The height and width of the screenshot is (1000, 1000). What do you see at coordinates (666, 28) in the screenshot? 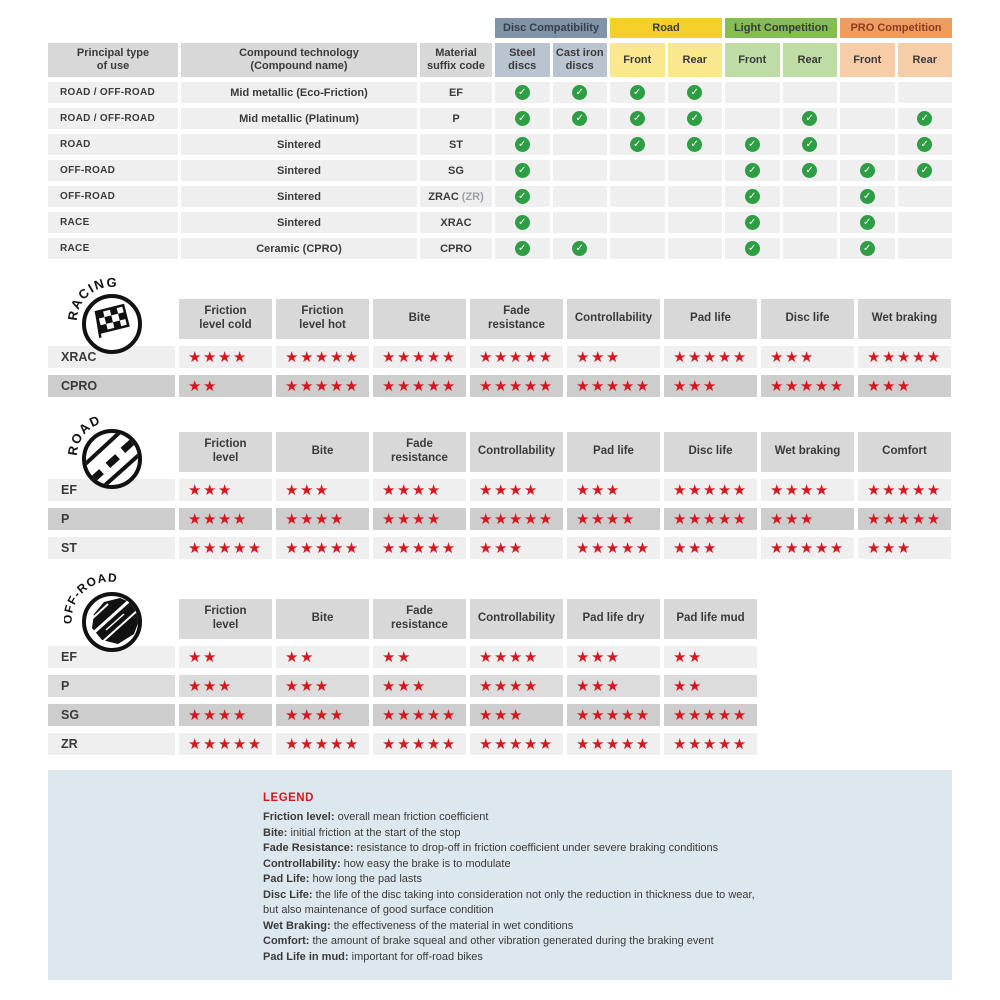
I see `group-header-2: Road` at bounding box center [666, 28].